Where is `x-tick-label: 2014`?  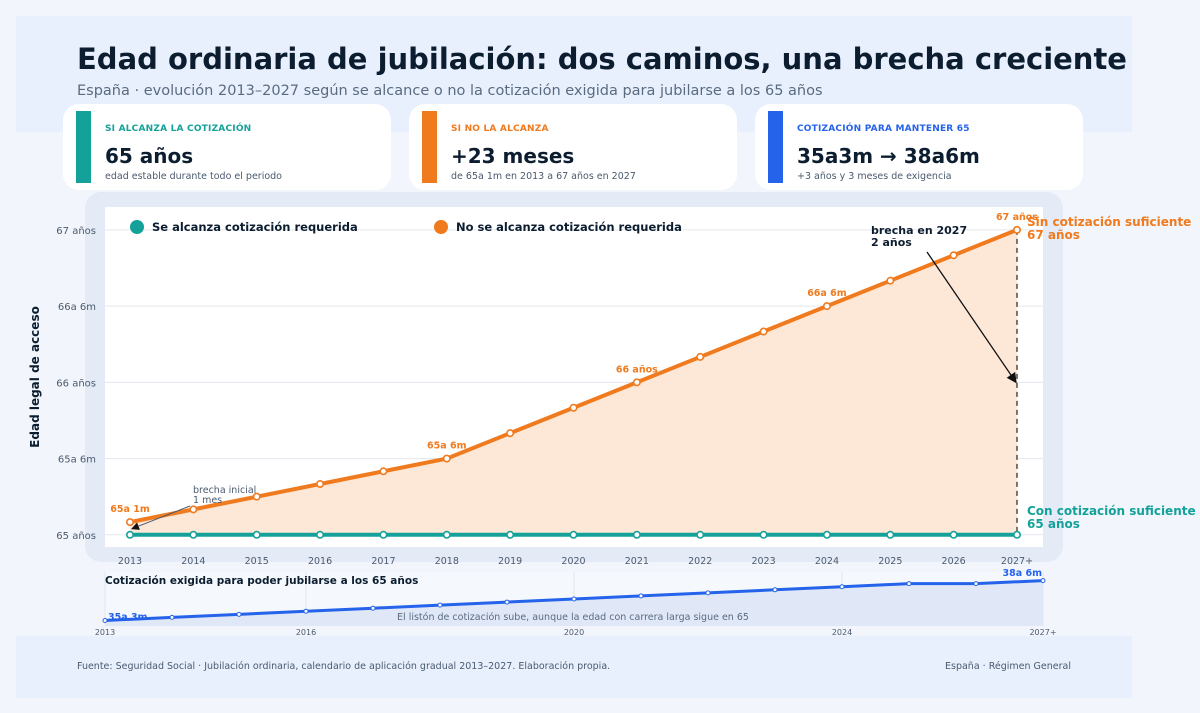 x-tick-label: 2014 is located at coordinates (193, 561).